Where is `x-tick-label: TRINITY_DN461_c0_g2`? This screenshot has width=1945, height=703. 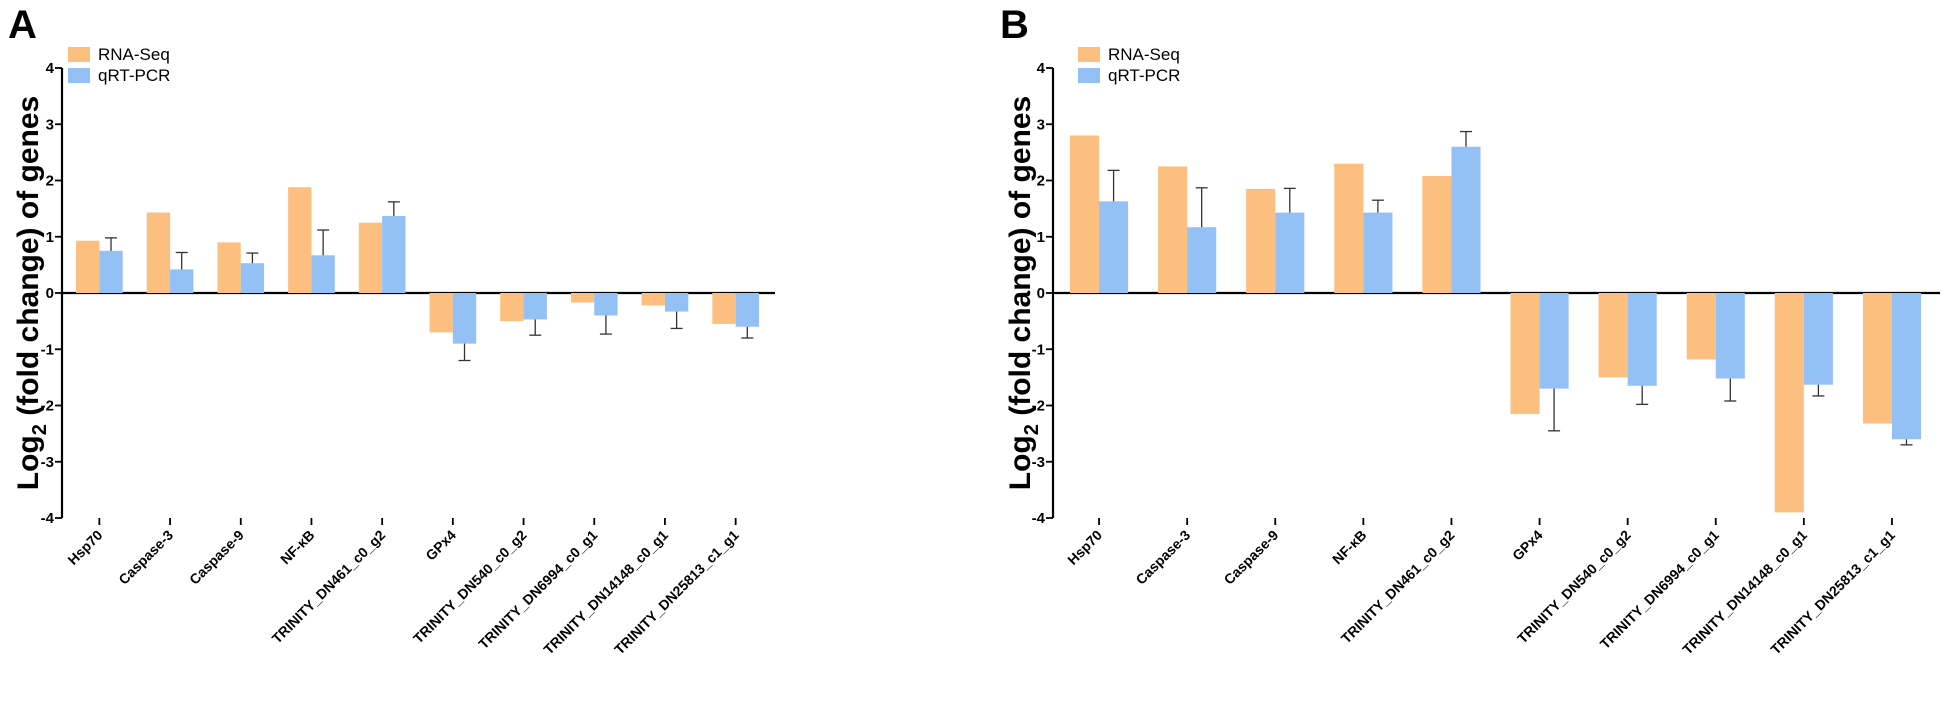 x-tick-label: TRINITY_DN461_c0_g2 is located at coordinates (329, 587).